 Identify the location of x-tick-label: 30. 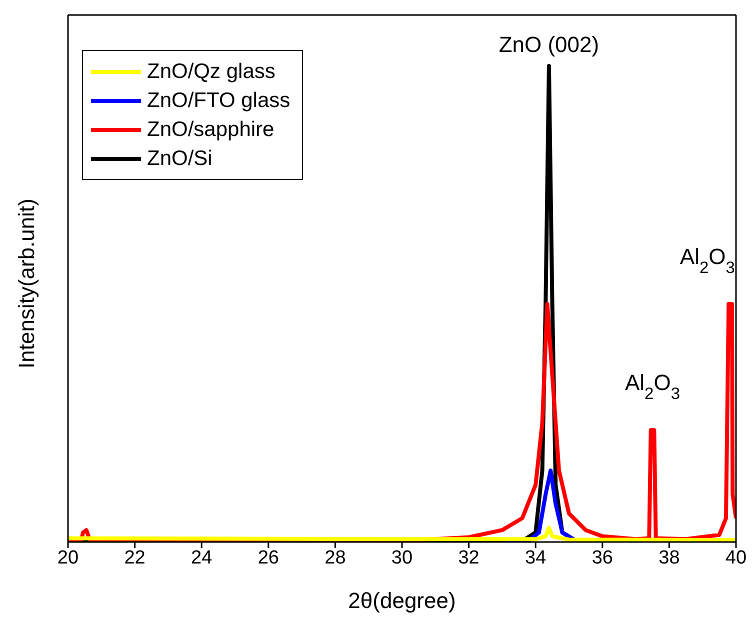
(402, 557).